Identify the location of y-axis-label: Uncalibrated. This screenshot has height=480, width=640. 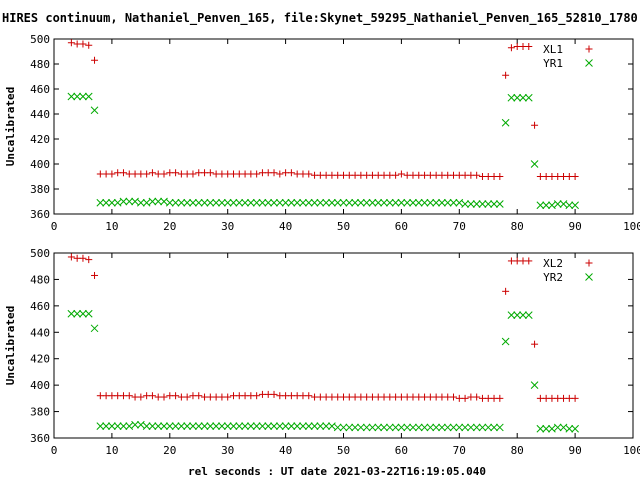
(10, 126).